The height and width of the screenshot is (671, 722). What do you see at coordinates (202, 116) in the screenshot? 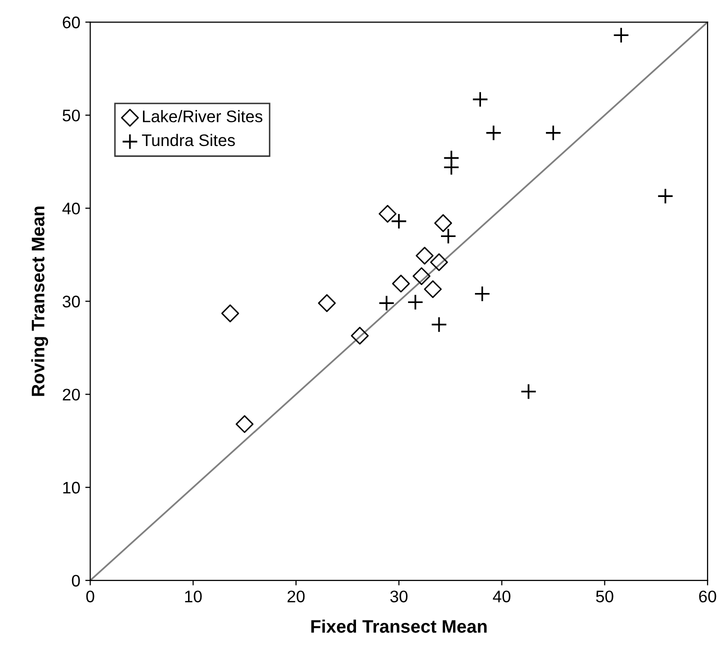
I see `legend-label: Lake/River Sites` at bounding box center [202, 116].